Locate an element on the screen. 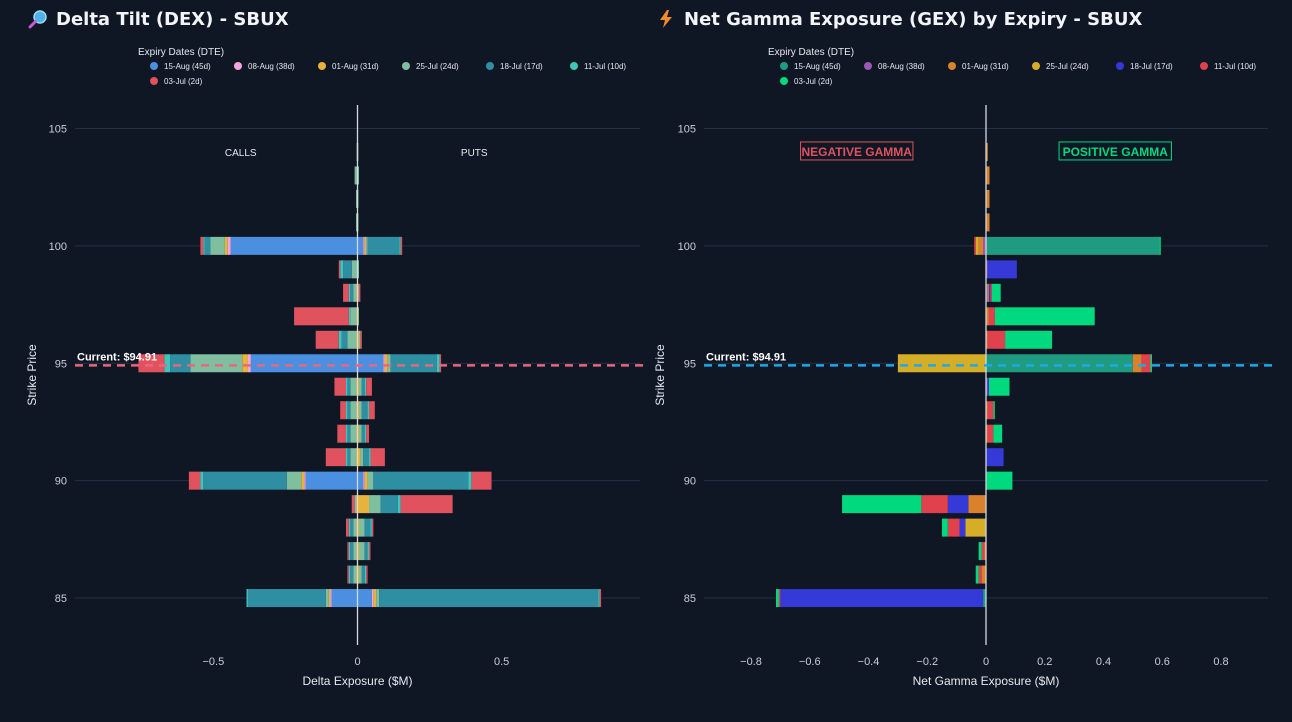 The image size is (1292, 722). legend-label: 11-Jul (10d) is located at coordinates (605, 66).